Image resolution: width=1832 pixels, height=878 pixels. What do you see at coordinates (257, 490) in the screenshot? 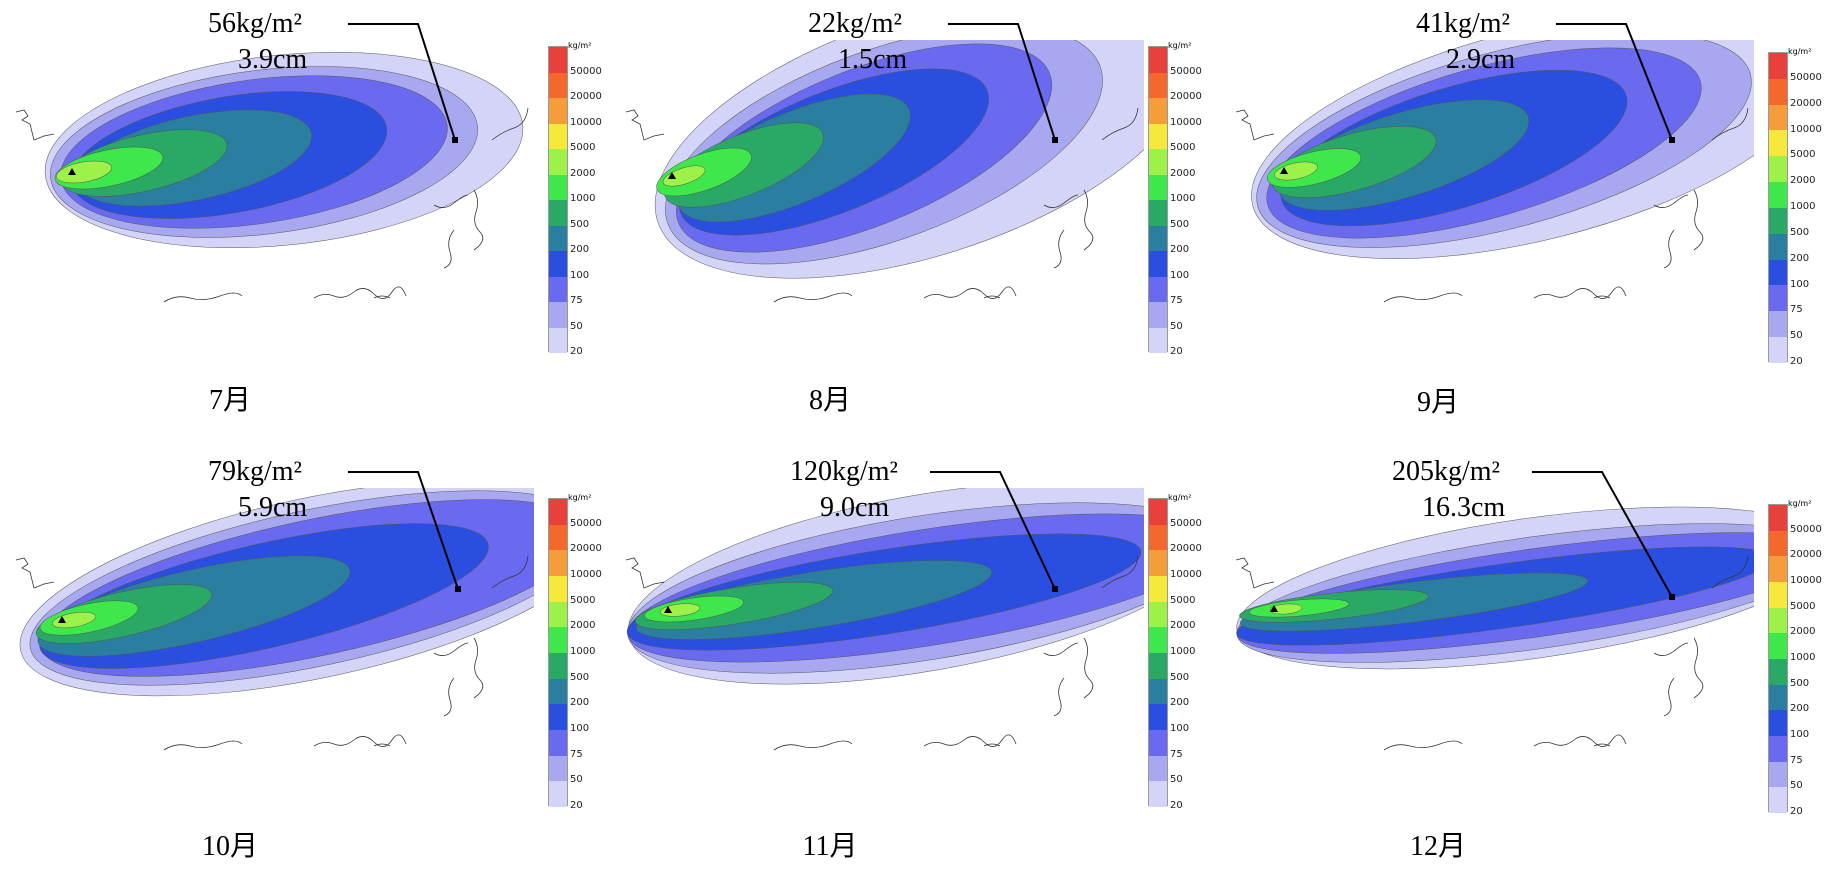
I see `deposit-callout: 79kg/m² 5.9cm` at bounding box center [257, 490].